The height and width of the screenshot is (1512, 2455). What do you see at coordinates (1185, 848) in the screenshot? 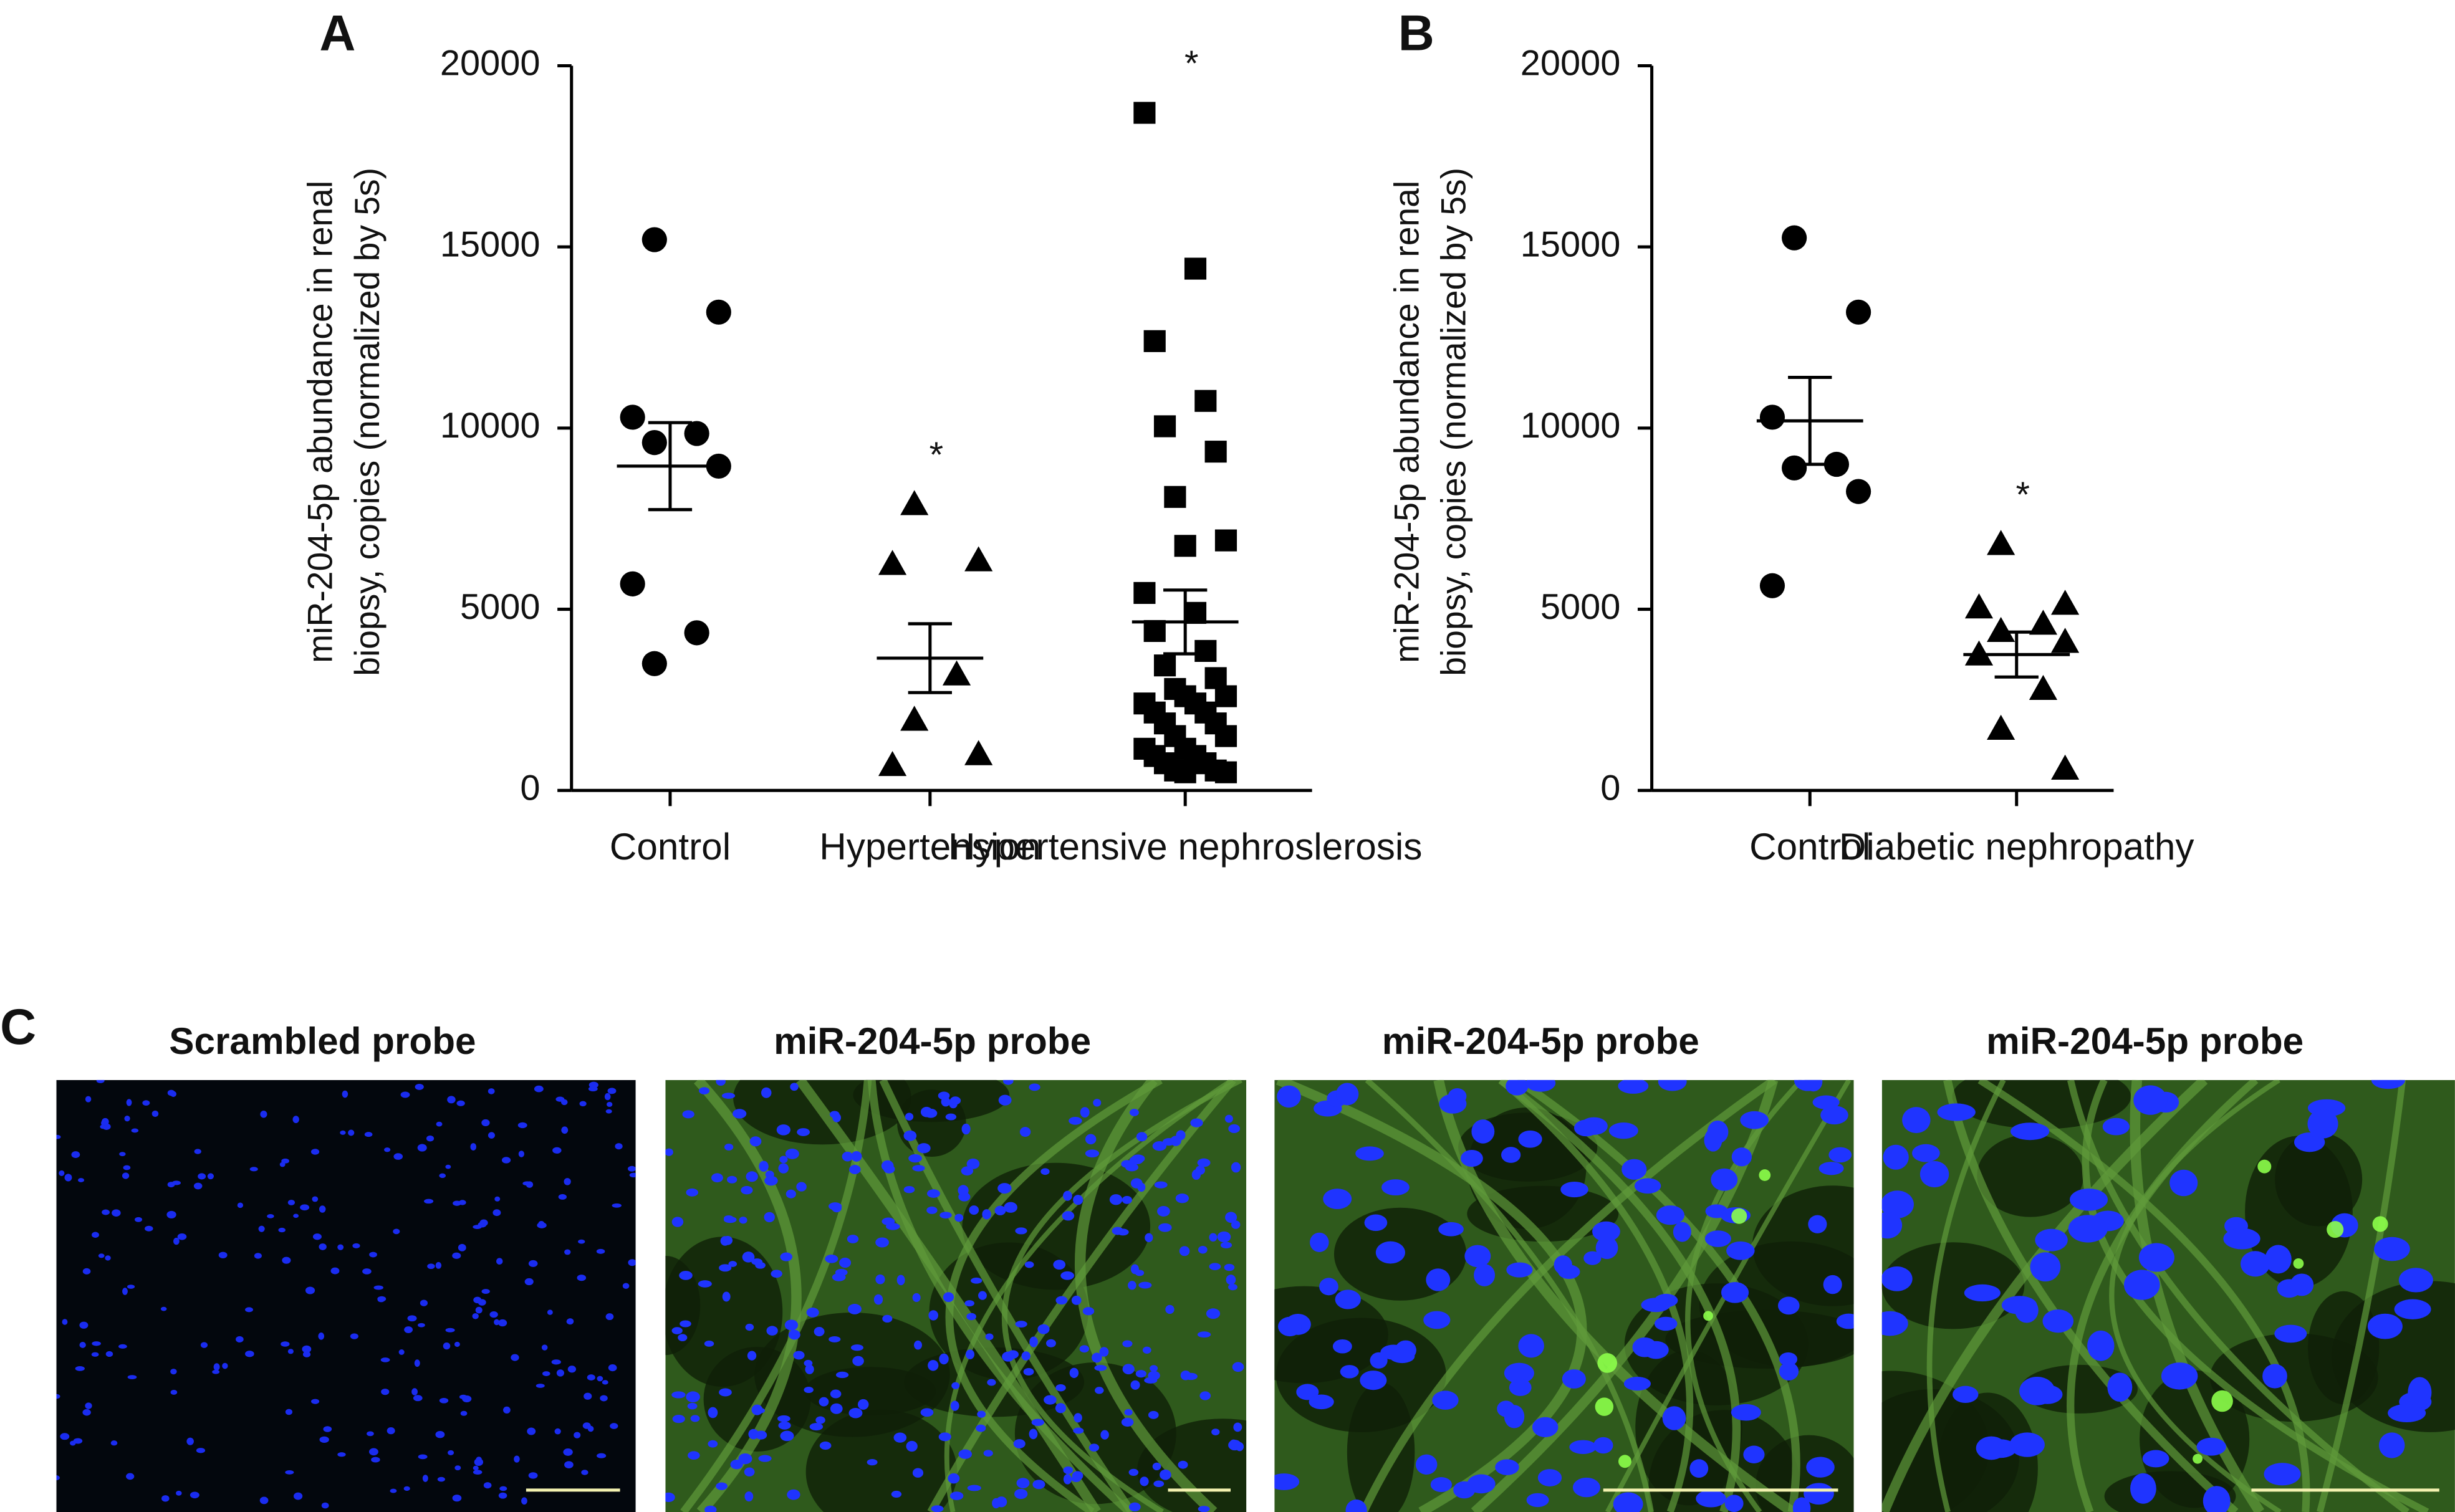
I see `x-tick-label-box: Hypertensive nephroslerosis` at bounding box center [1185, 848].